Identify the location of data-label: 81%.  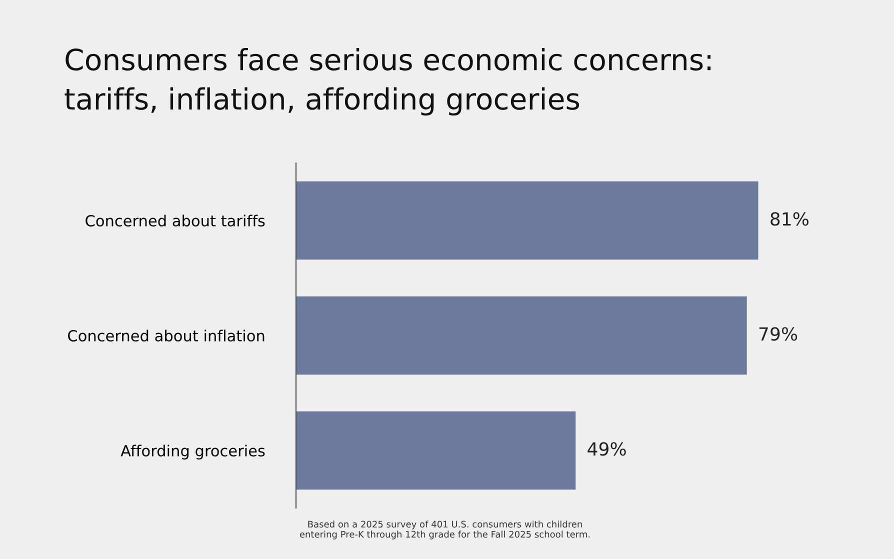
(789, 219).